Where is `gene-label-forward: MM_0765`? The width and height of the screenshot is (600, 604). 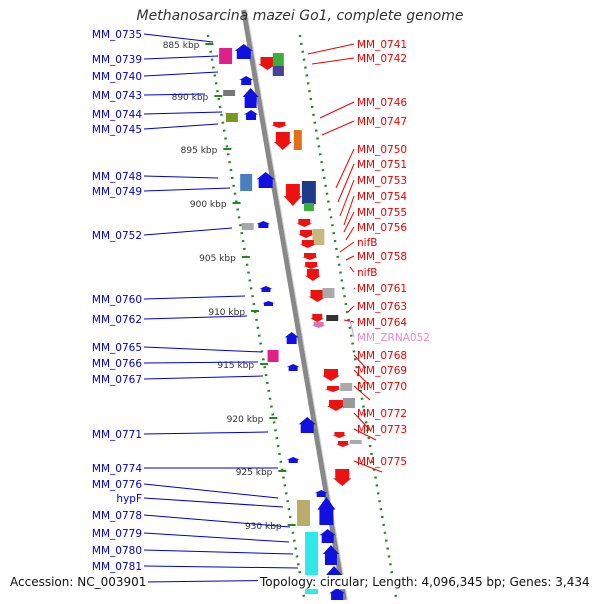 gene-label-forward: MM_0765 is located at coordinates (117, 348).